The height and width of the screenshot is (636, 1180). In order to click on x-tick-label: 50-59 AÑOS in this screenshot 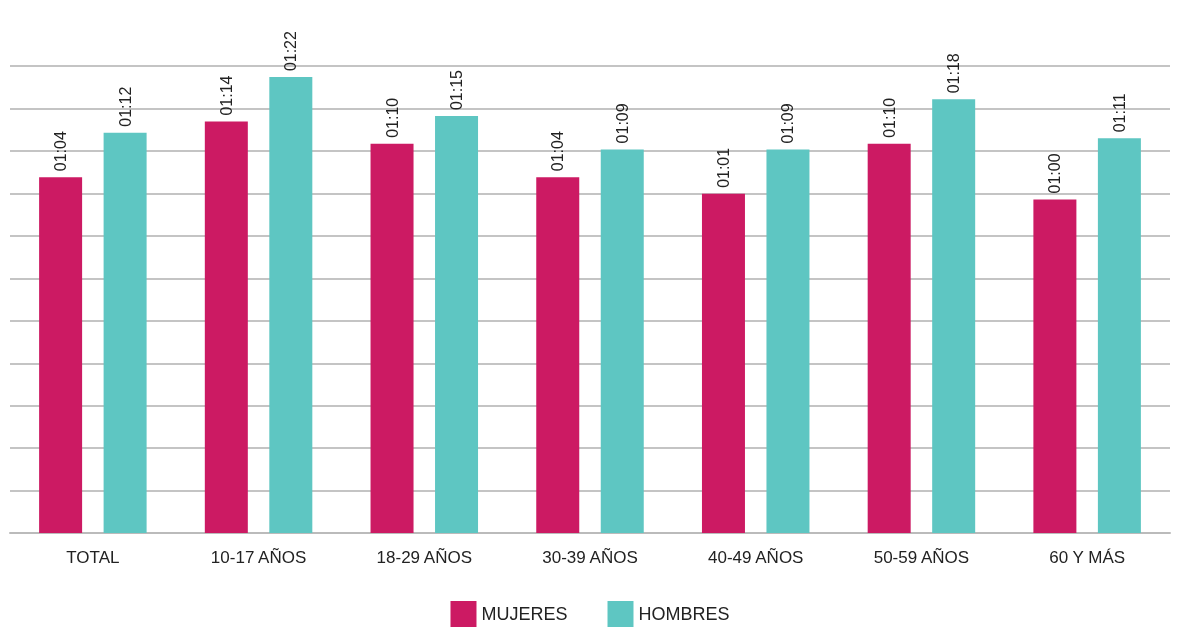, I will do `click(921, 557)`.